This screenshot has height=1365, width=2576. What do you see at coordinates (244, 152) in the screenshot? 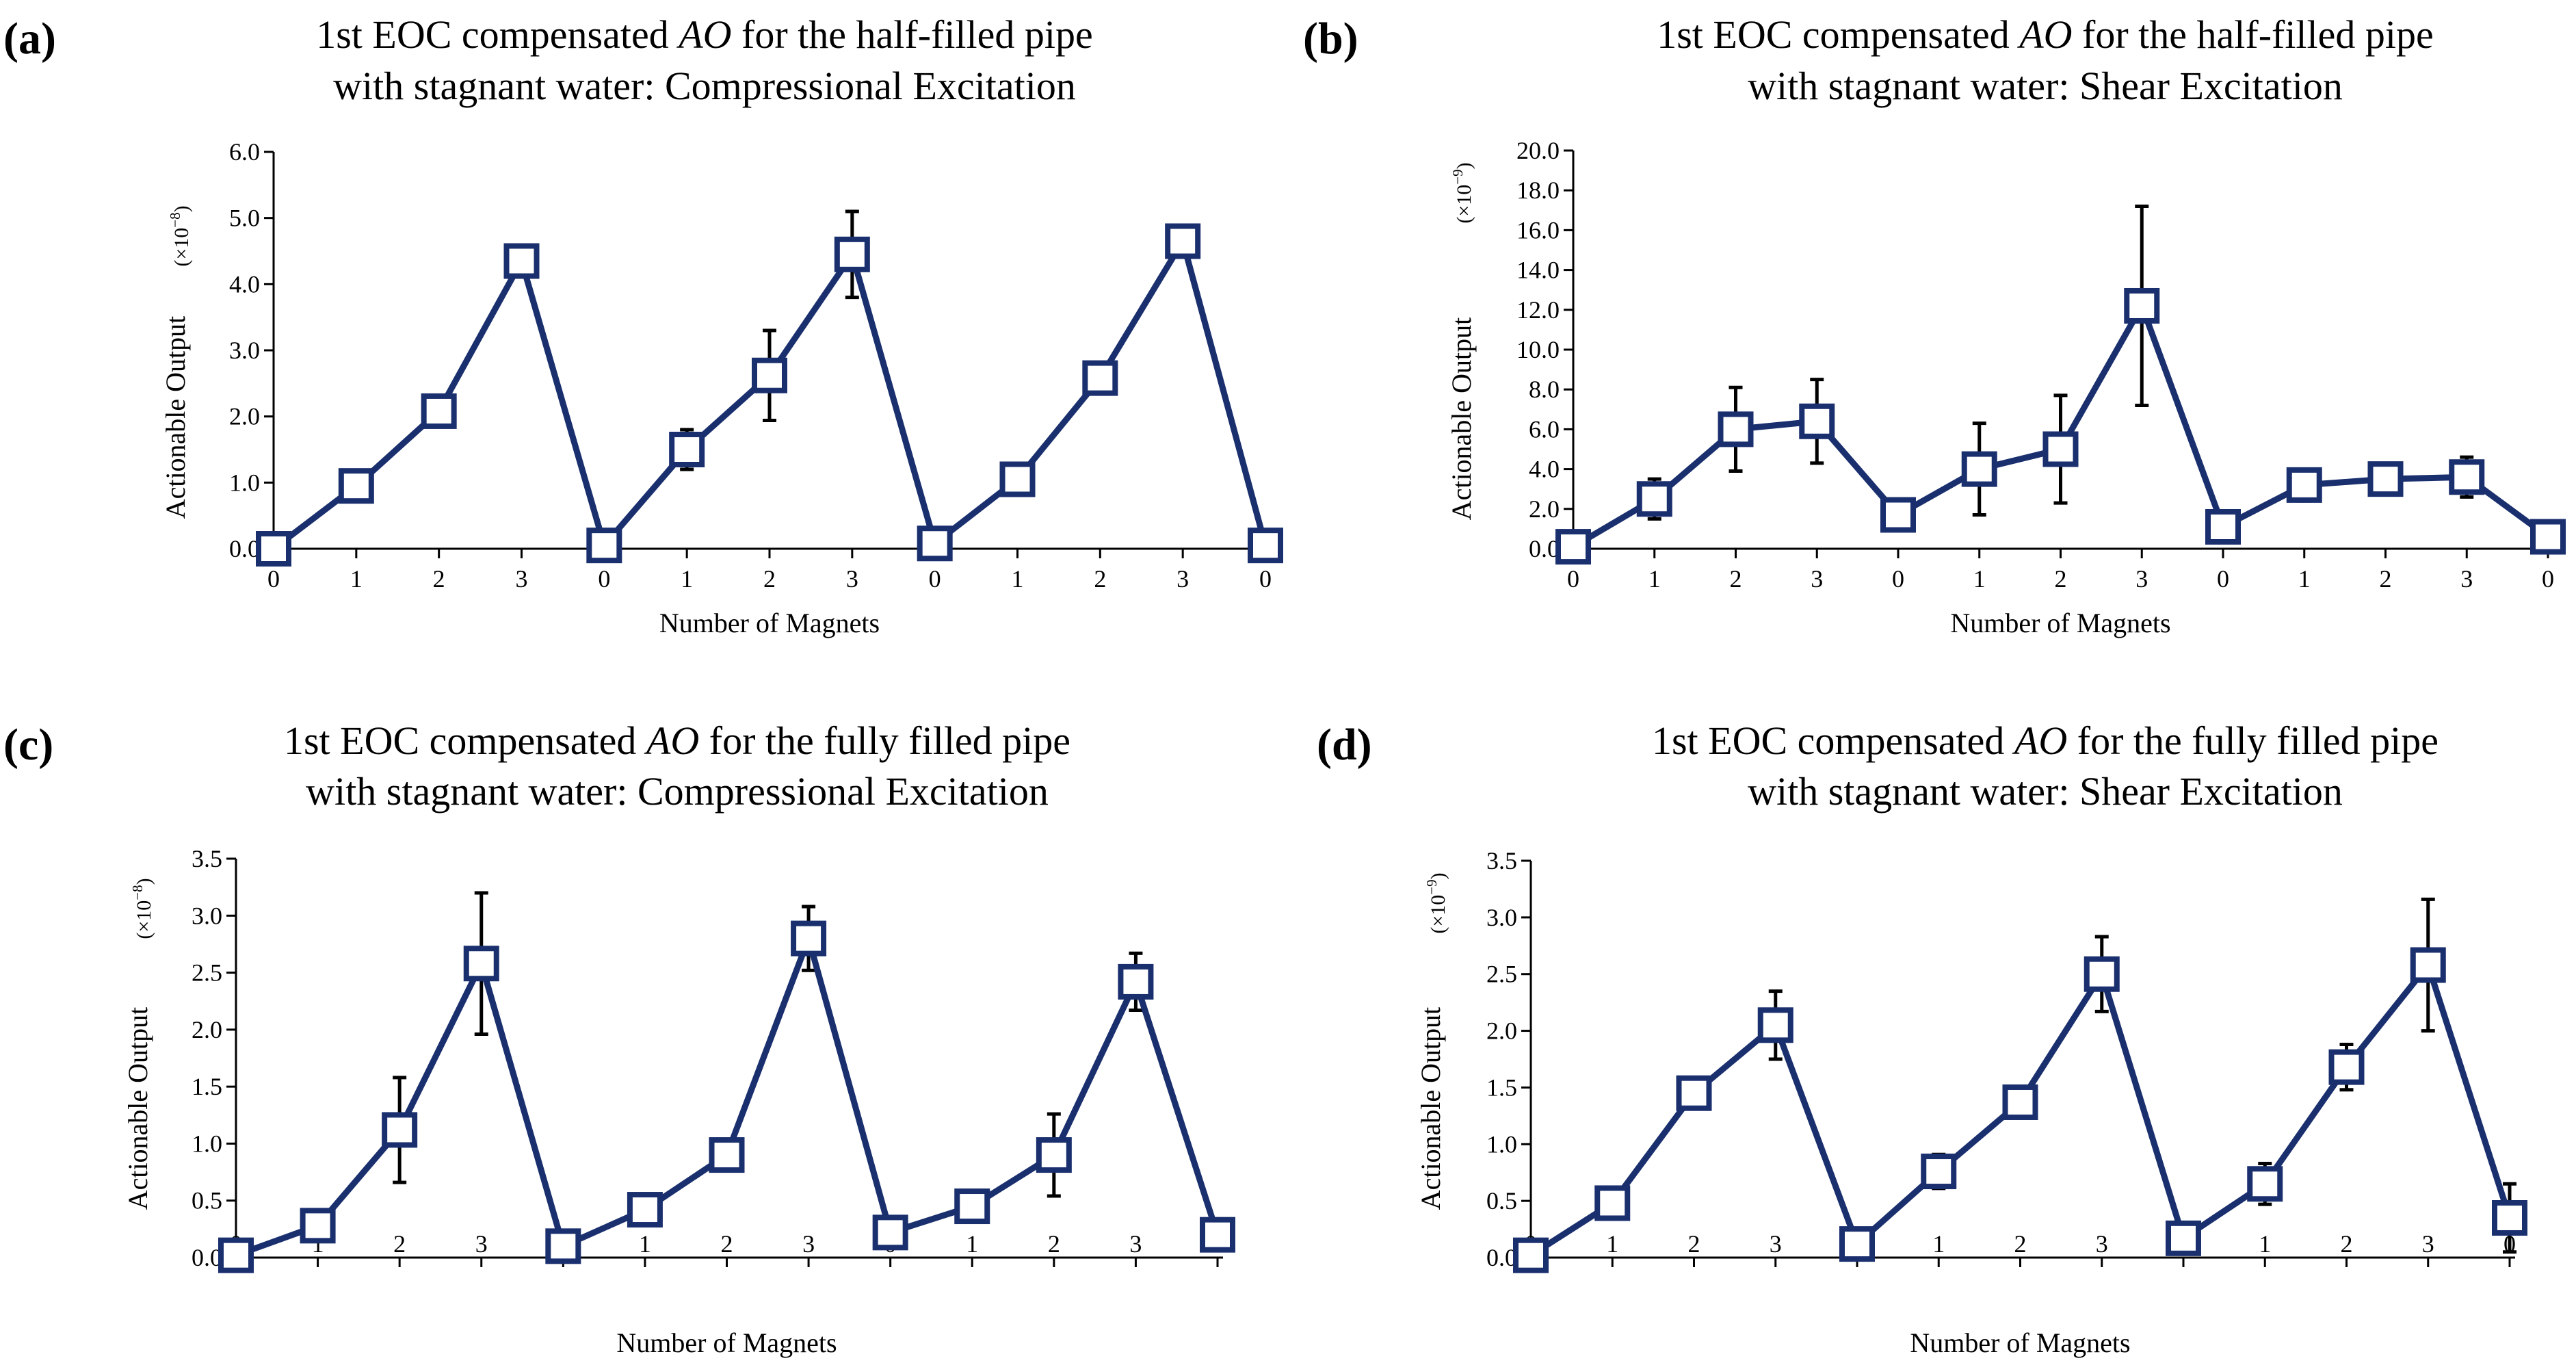
I see `y-tick-label: 6.0` at bounding box center [244, 152].